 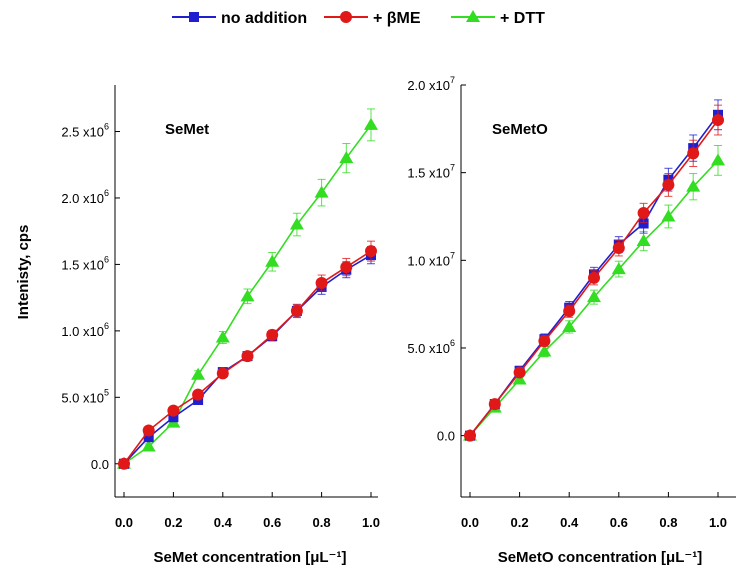 I want to click on x-tick-label: 0.4, so click(x=223, y=522).